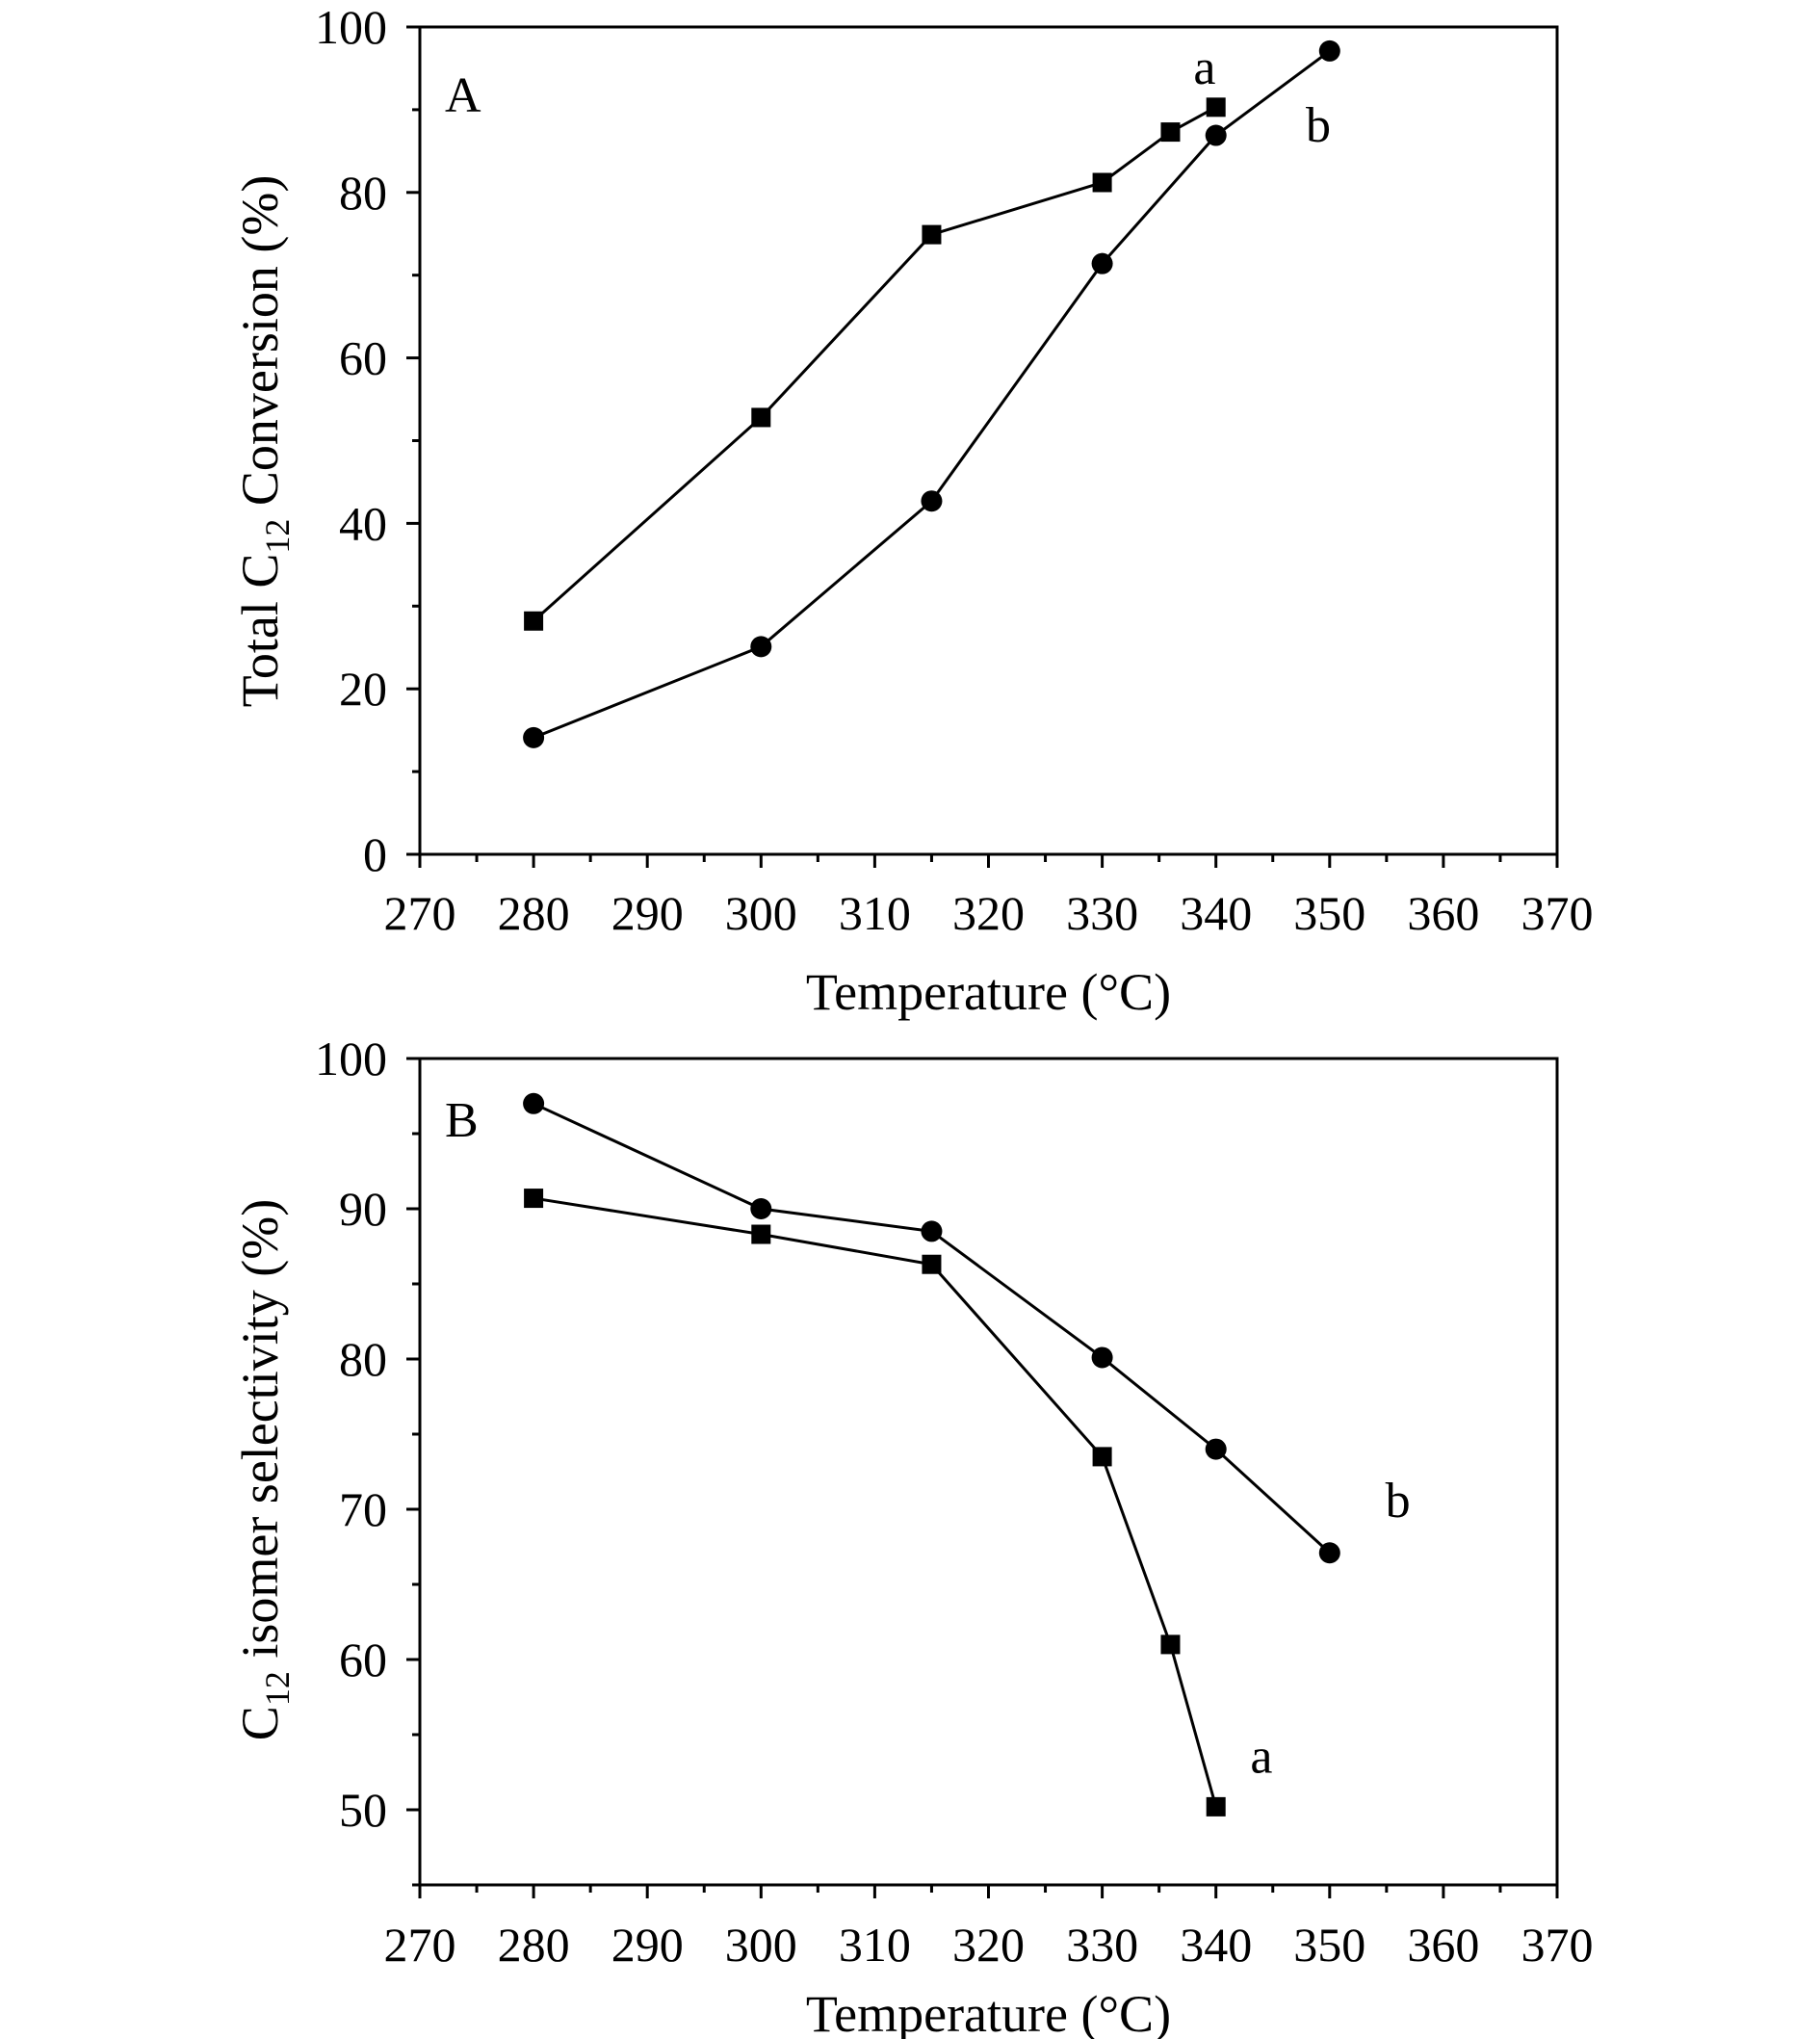 The width and height of the screenshot is (1820, 2039). What do you see at coordinates (375, 854) in the screenshot?
I see `y-tick-label: 0` at bounding box center [375, 854].